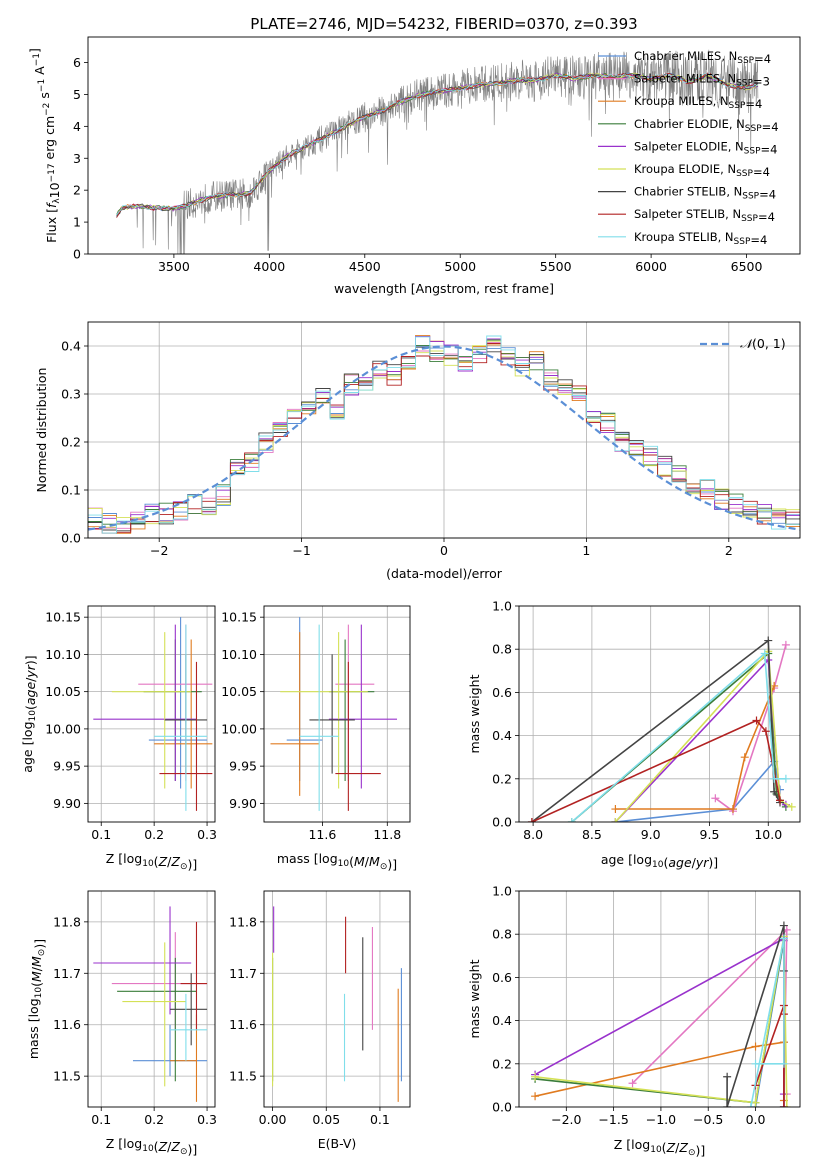 This screenshot has width=819, height=1170. What do you see at coordinates (444, 573) in the screenshot?
I see `x-axis-label: (data-model)/error` at bounding box center [444, 573].